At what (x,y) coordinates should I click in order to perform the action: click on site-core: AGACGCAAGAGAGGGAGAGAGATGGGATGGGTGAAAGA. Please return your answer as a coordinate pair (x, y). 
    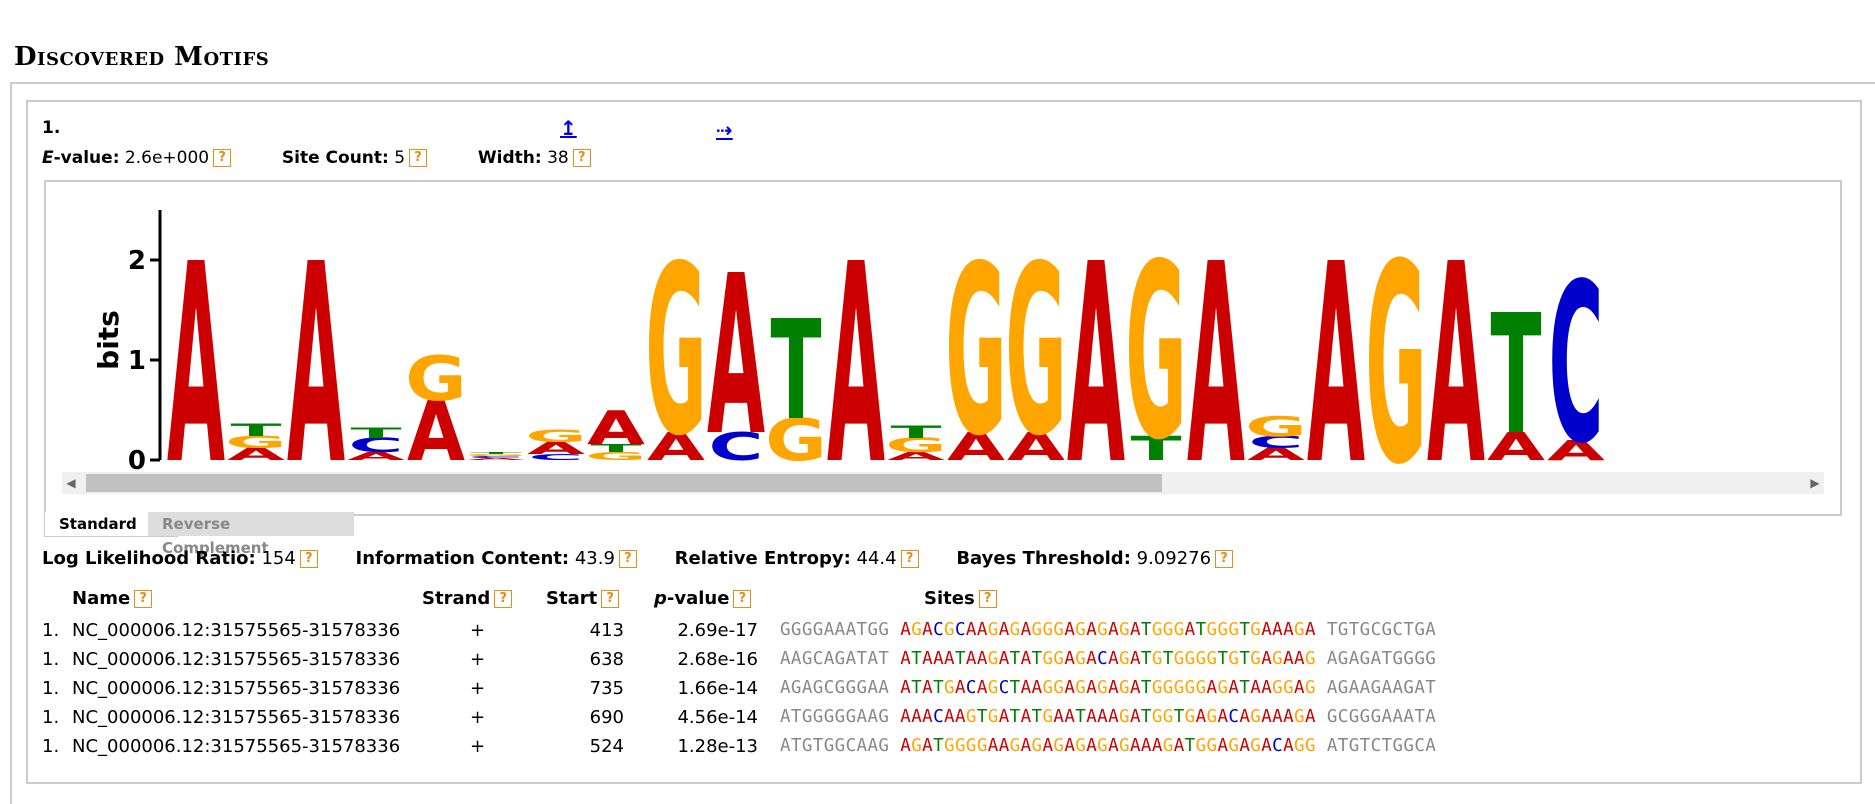
    Looking at the image, I should click on (1108, 630).